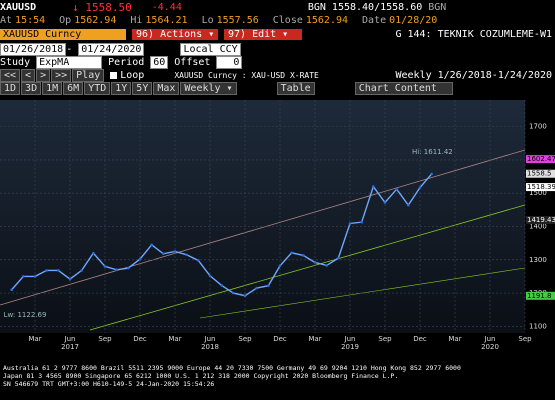  What do you see at coordinates (28, 75) in the screenshot?
I see `nav-button: <` at bounding box center [28, 75].